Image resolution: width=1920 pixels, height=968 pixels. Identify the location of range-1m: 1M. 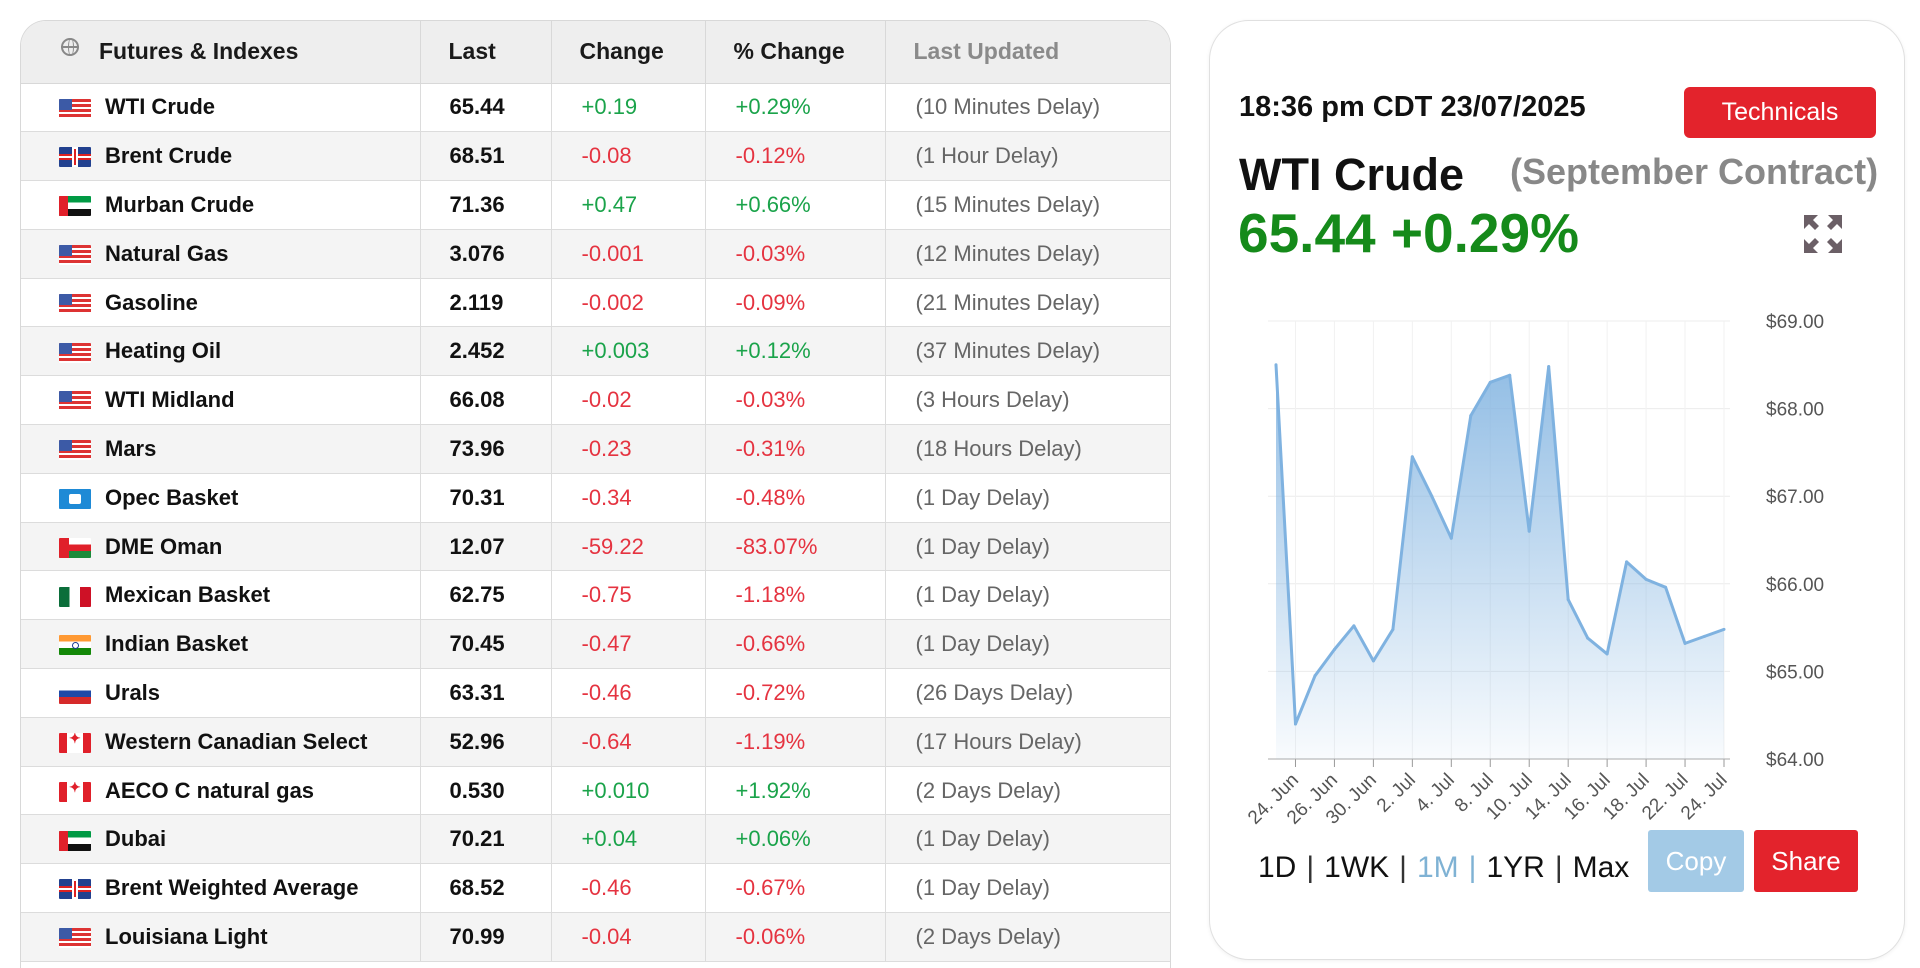
(1437, 867).